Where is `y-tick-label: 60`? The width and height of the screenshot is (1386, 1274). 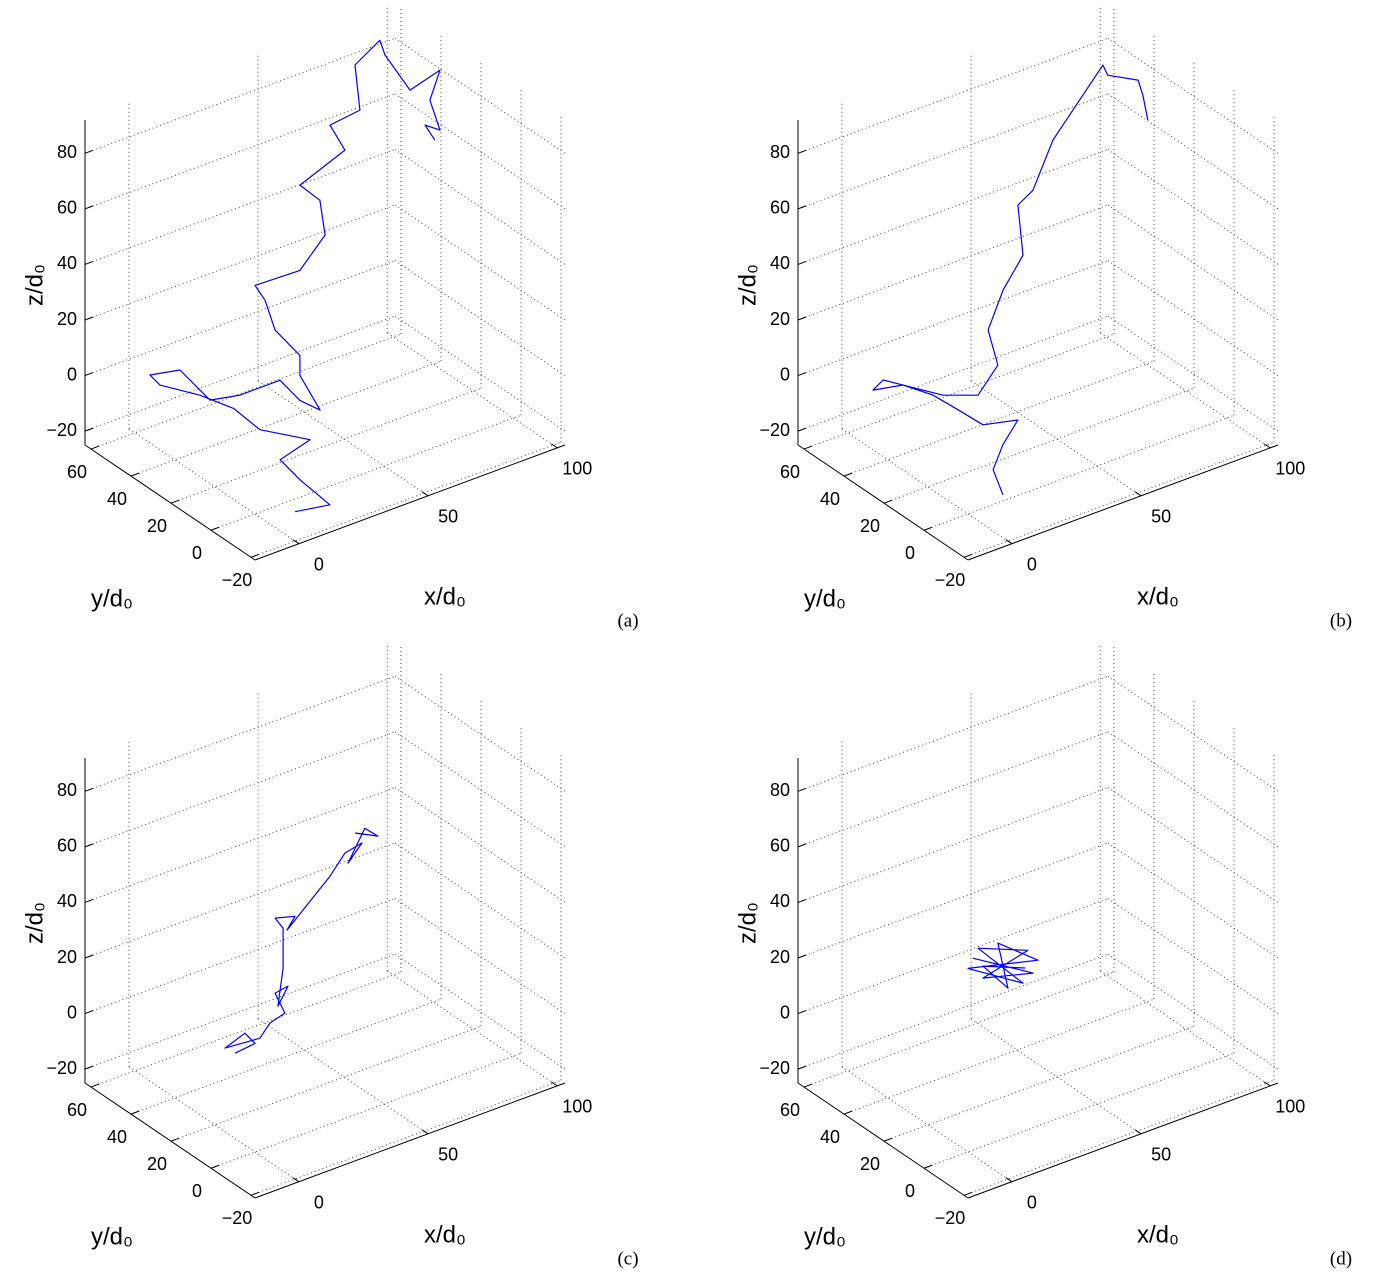 y-tick-label: 60 is located at coordinates (77, 472).